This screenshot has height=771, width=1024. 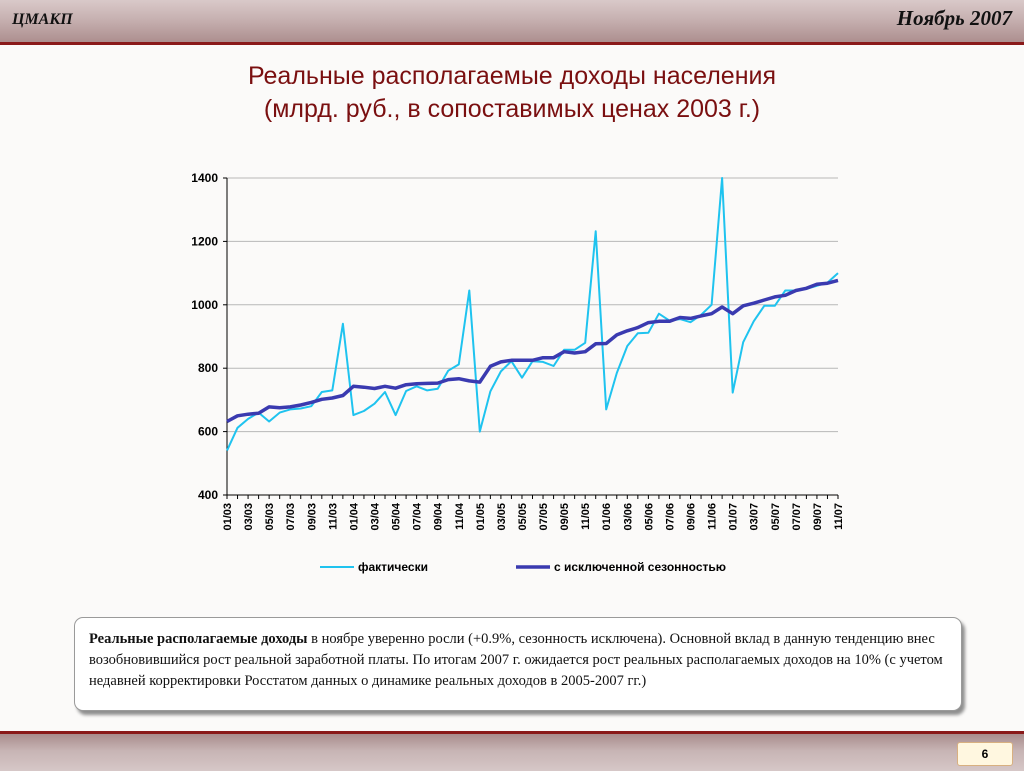 I want to click on y-tick-label: 1000, so click(x=204, y=305).